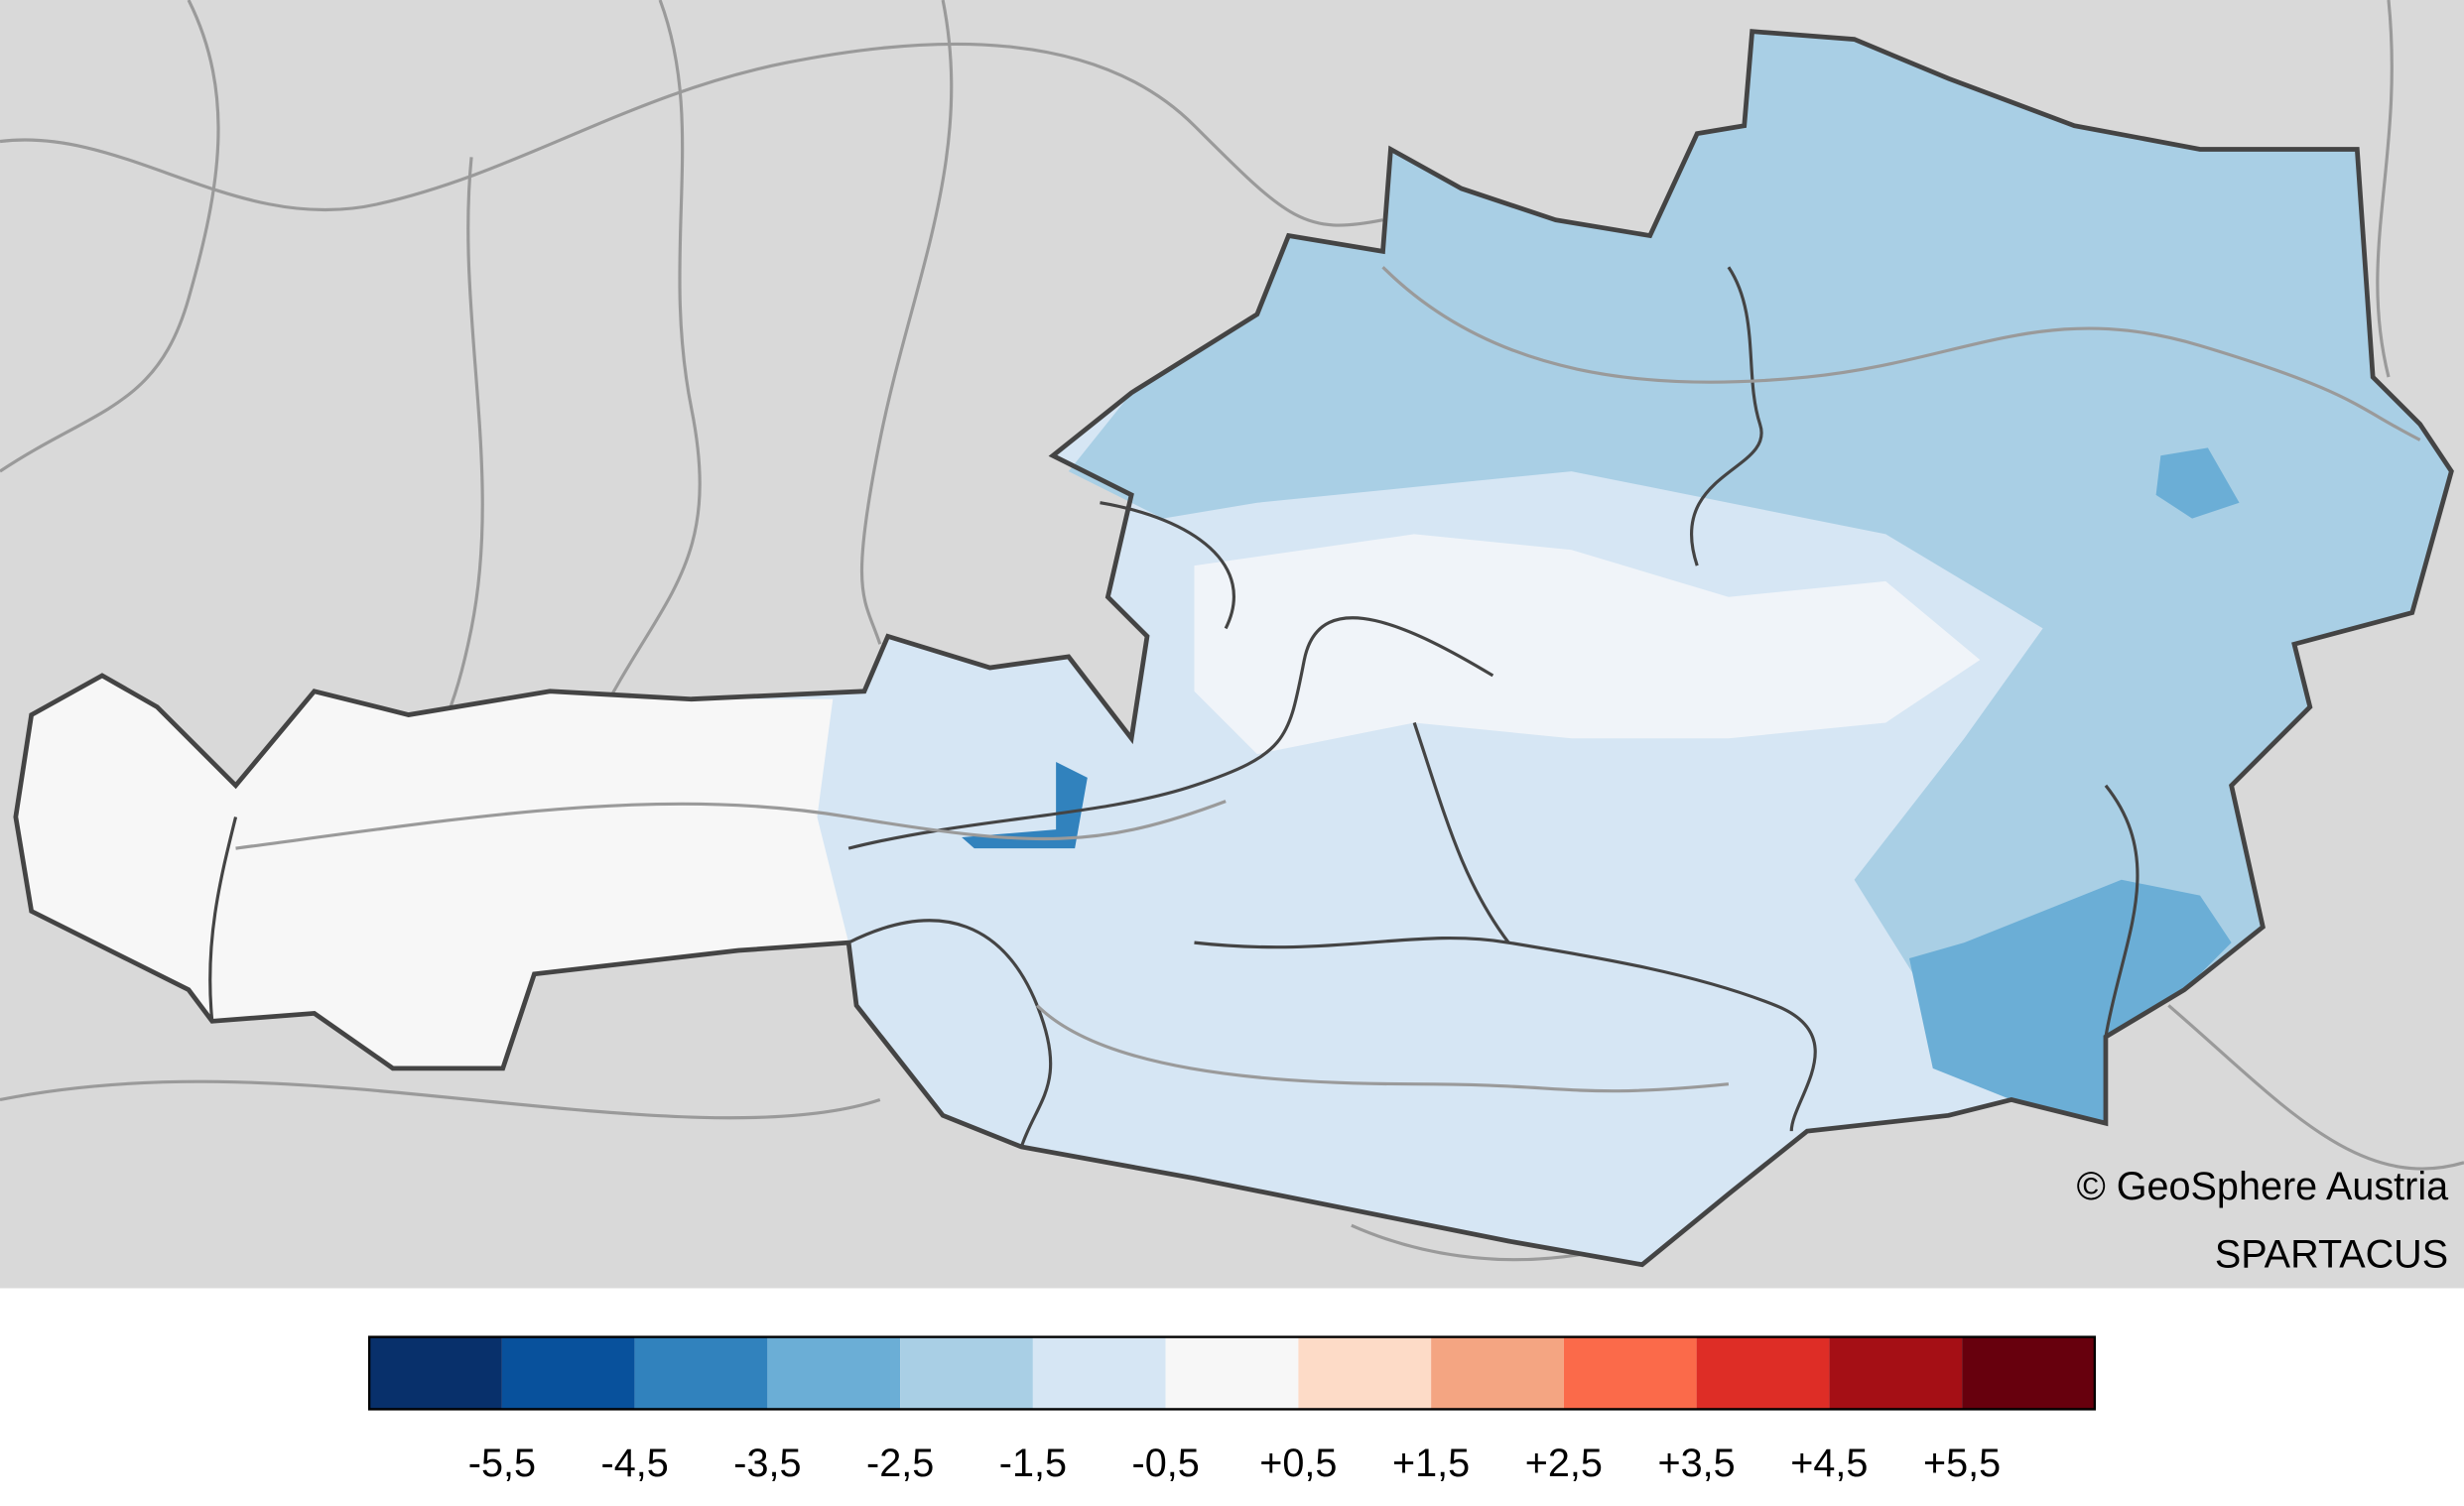  What do you see at coordinates (1166, 1463) in the screenshot?
I see `legend-label: -0,5` at bounding box center [1166, 1463].